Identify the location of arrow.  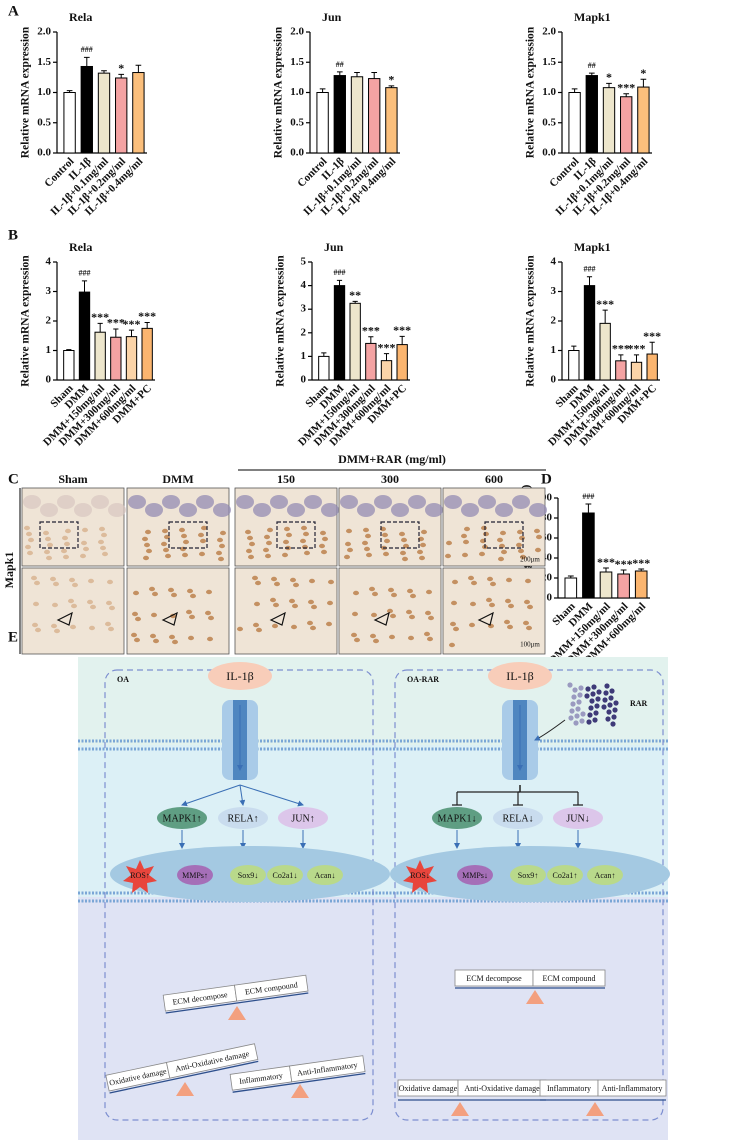
(271, 795).